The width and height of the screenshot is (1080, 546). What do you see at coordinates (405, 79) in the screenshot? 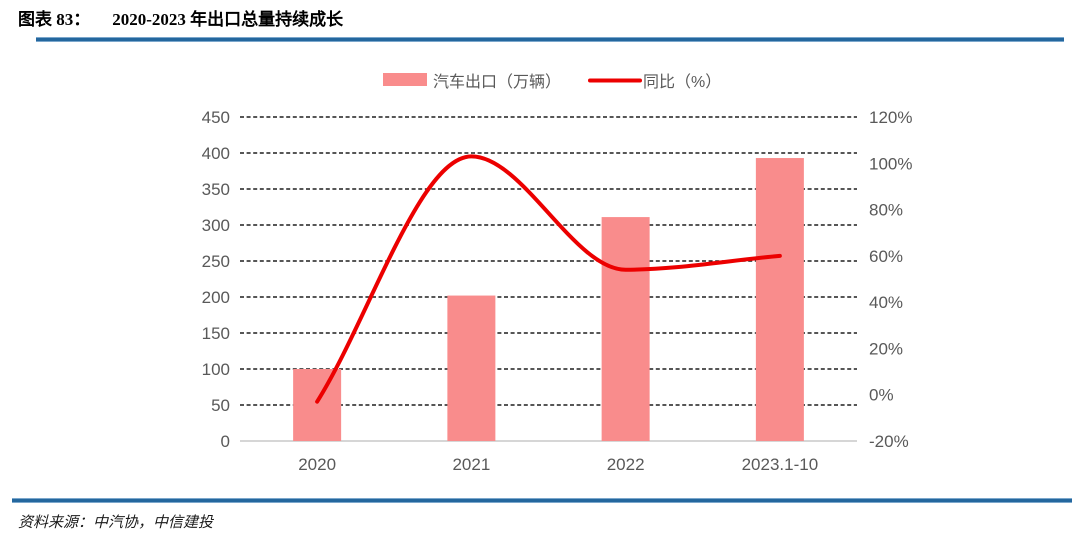
I see `legend-swatch-bar` at bounding box center [405, 79].